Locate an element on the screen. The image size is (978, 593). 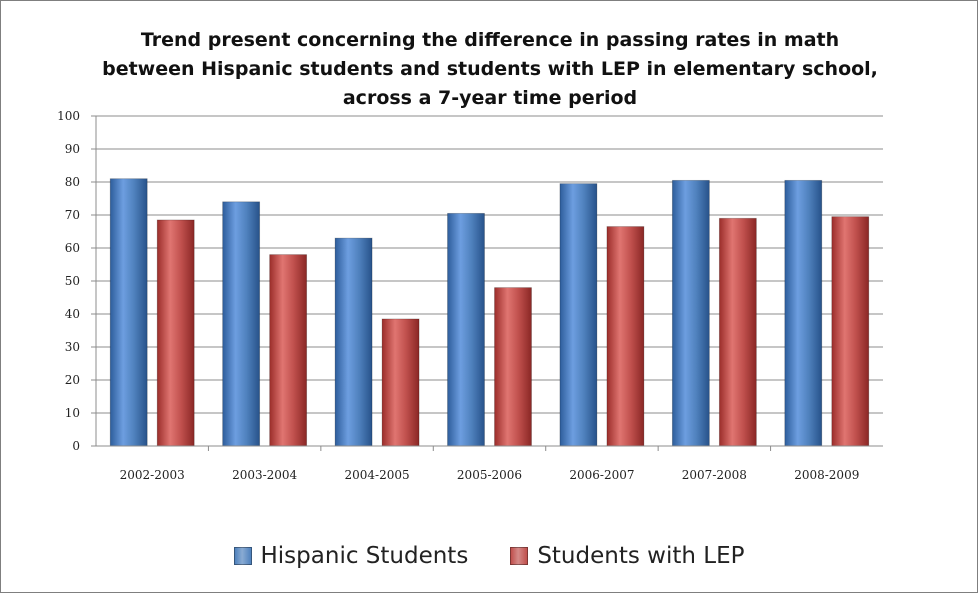
bar-hispanic-students-2007-2008 is located at coordinates (690, 313).